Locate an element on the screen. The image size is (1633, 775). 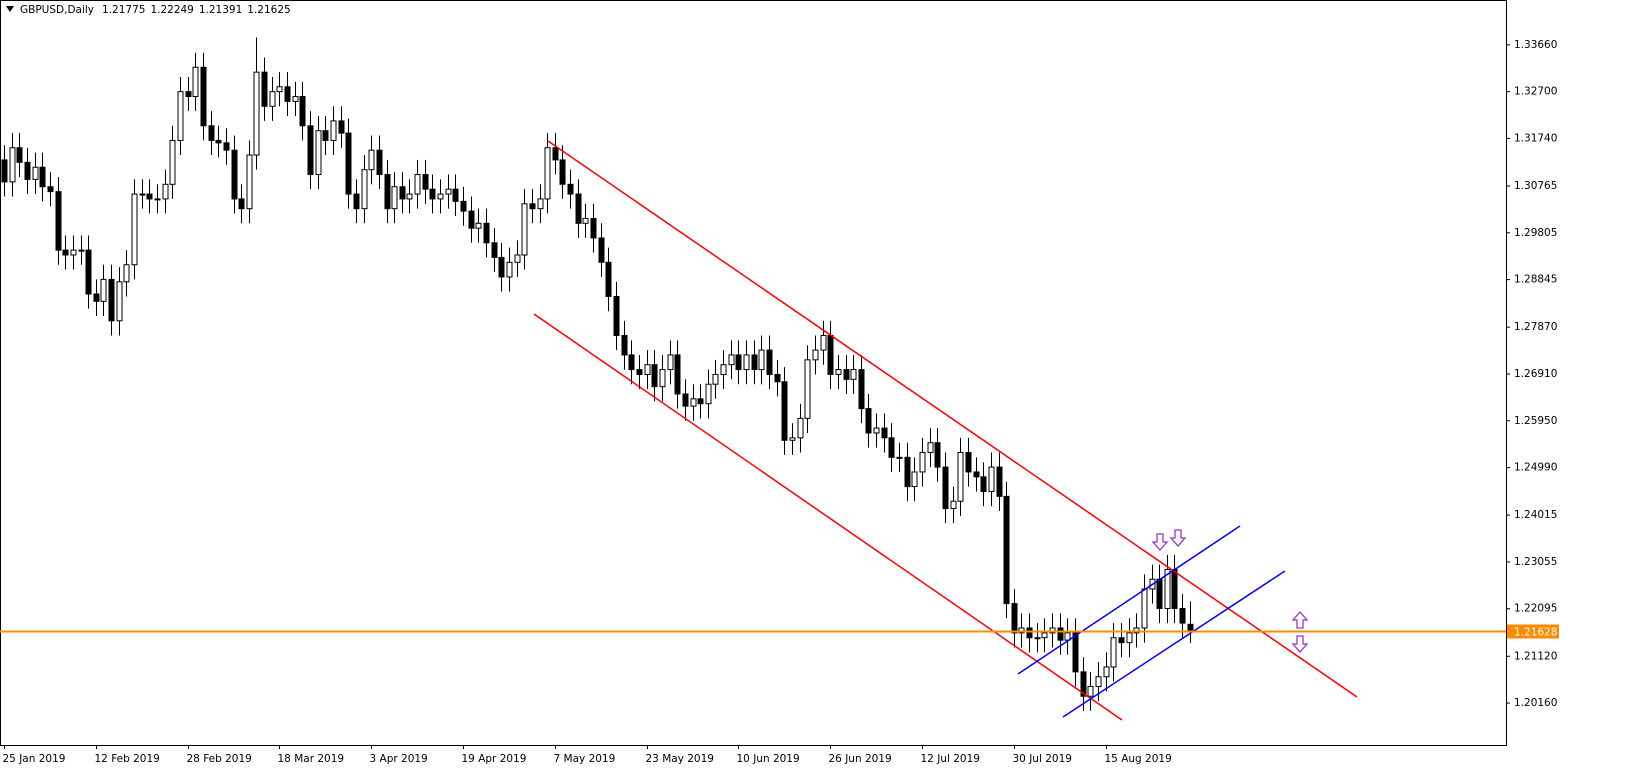
price-tag-label: 1.21628 is located at coordinates (1535, 632).